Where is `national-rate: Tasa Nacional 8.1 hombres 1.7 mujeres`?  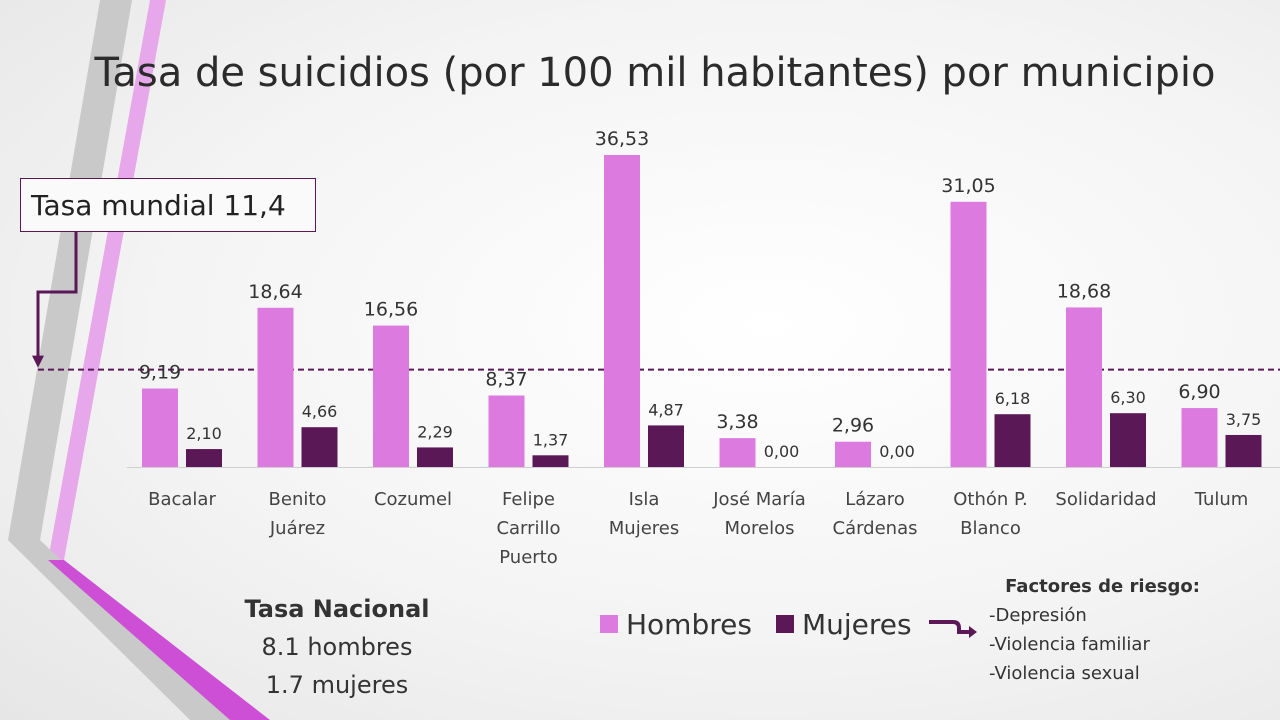
national-rate: Tasa Nacional 8.1 hombres 1.7 mujeres is located at coordinates (337, 647).